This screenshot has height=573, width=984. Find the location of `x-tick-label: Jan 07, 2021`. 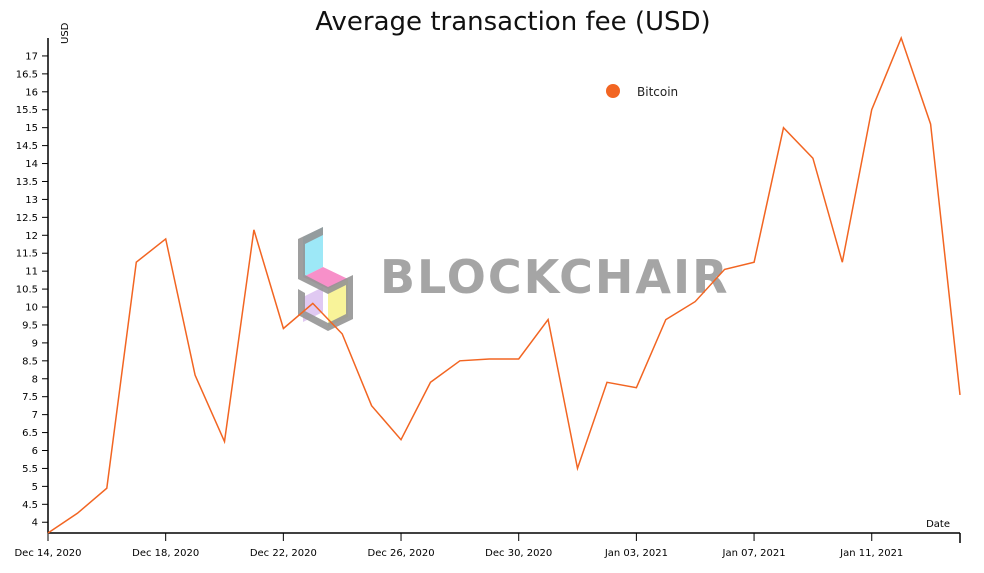

x-tick-label: Jan 07, 2021 is located at coordinates (754, 553).